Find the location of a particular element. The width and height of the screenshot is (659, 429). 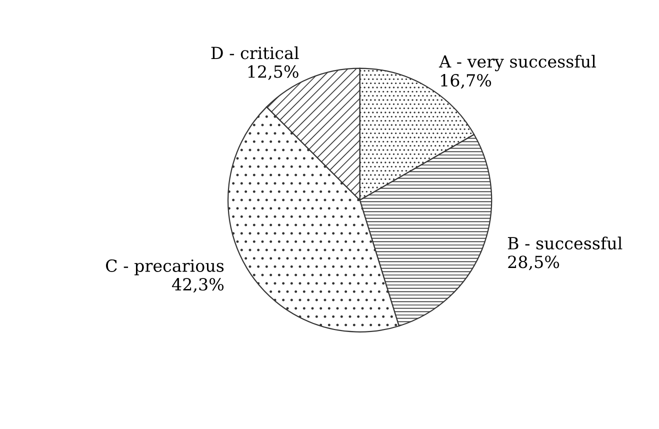

data-label: 28,5% is located at coordinates (534, 263).